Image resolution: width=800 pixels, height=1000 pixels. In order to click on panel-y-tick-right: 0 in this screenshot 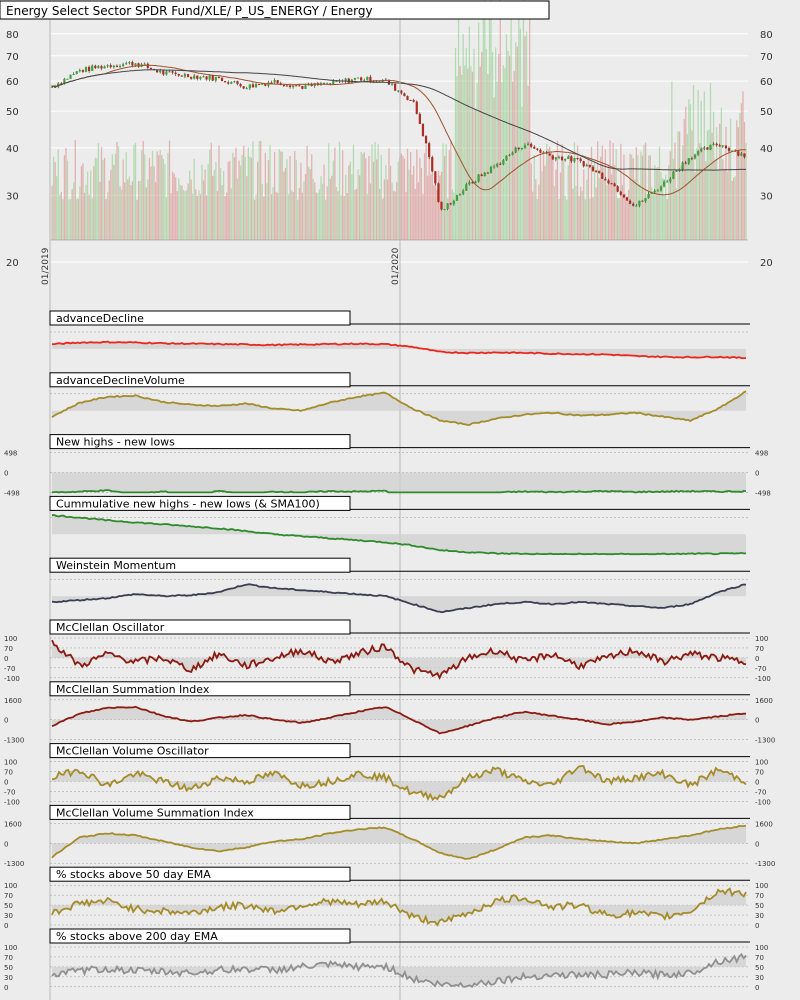, I will do `click(757, 659)`.